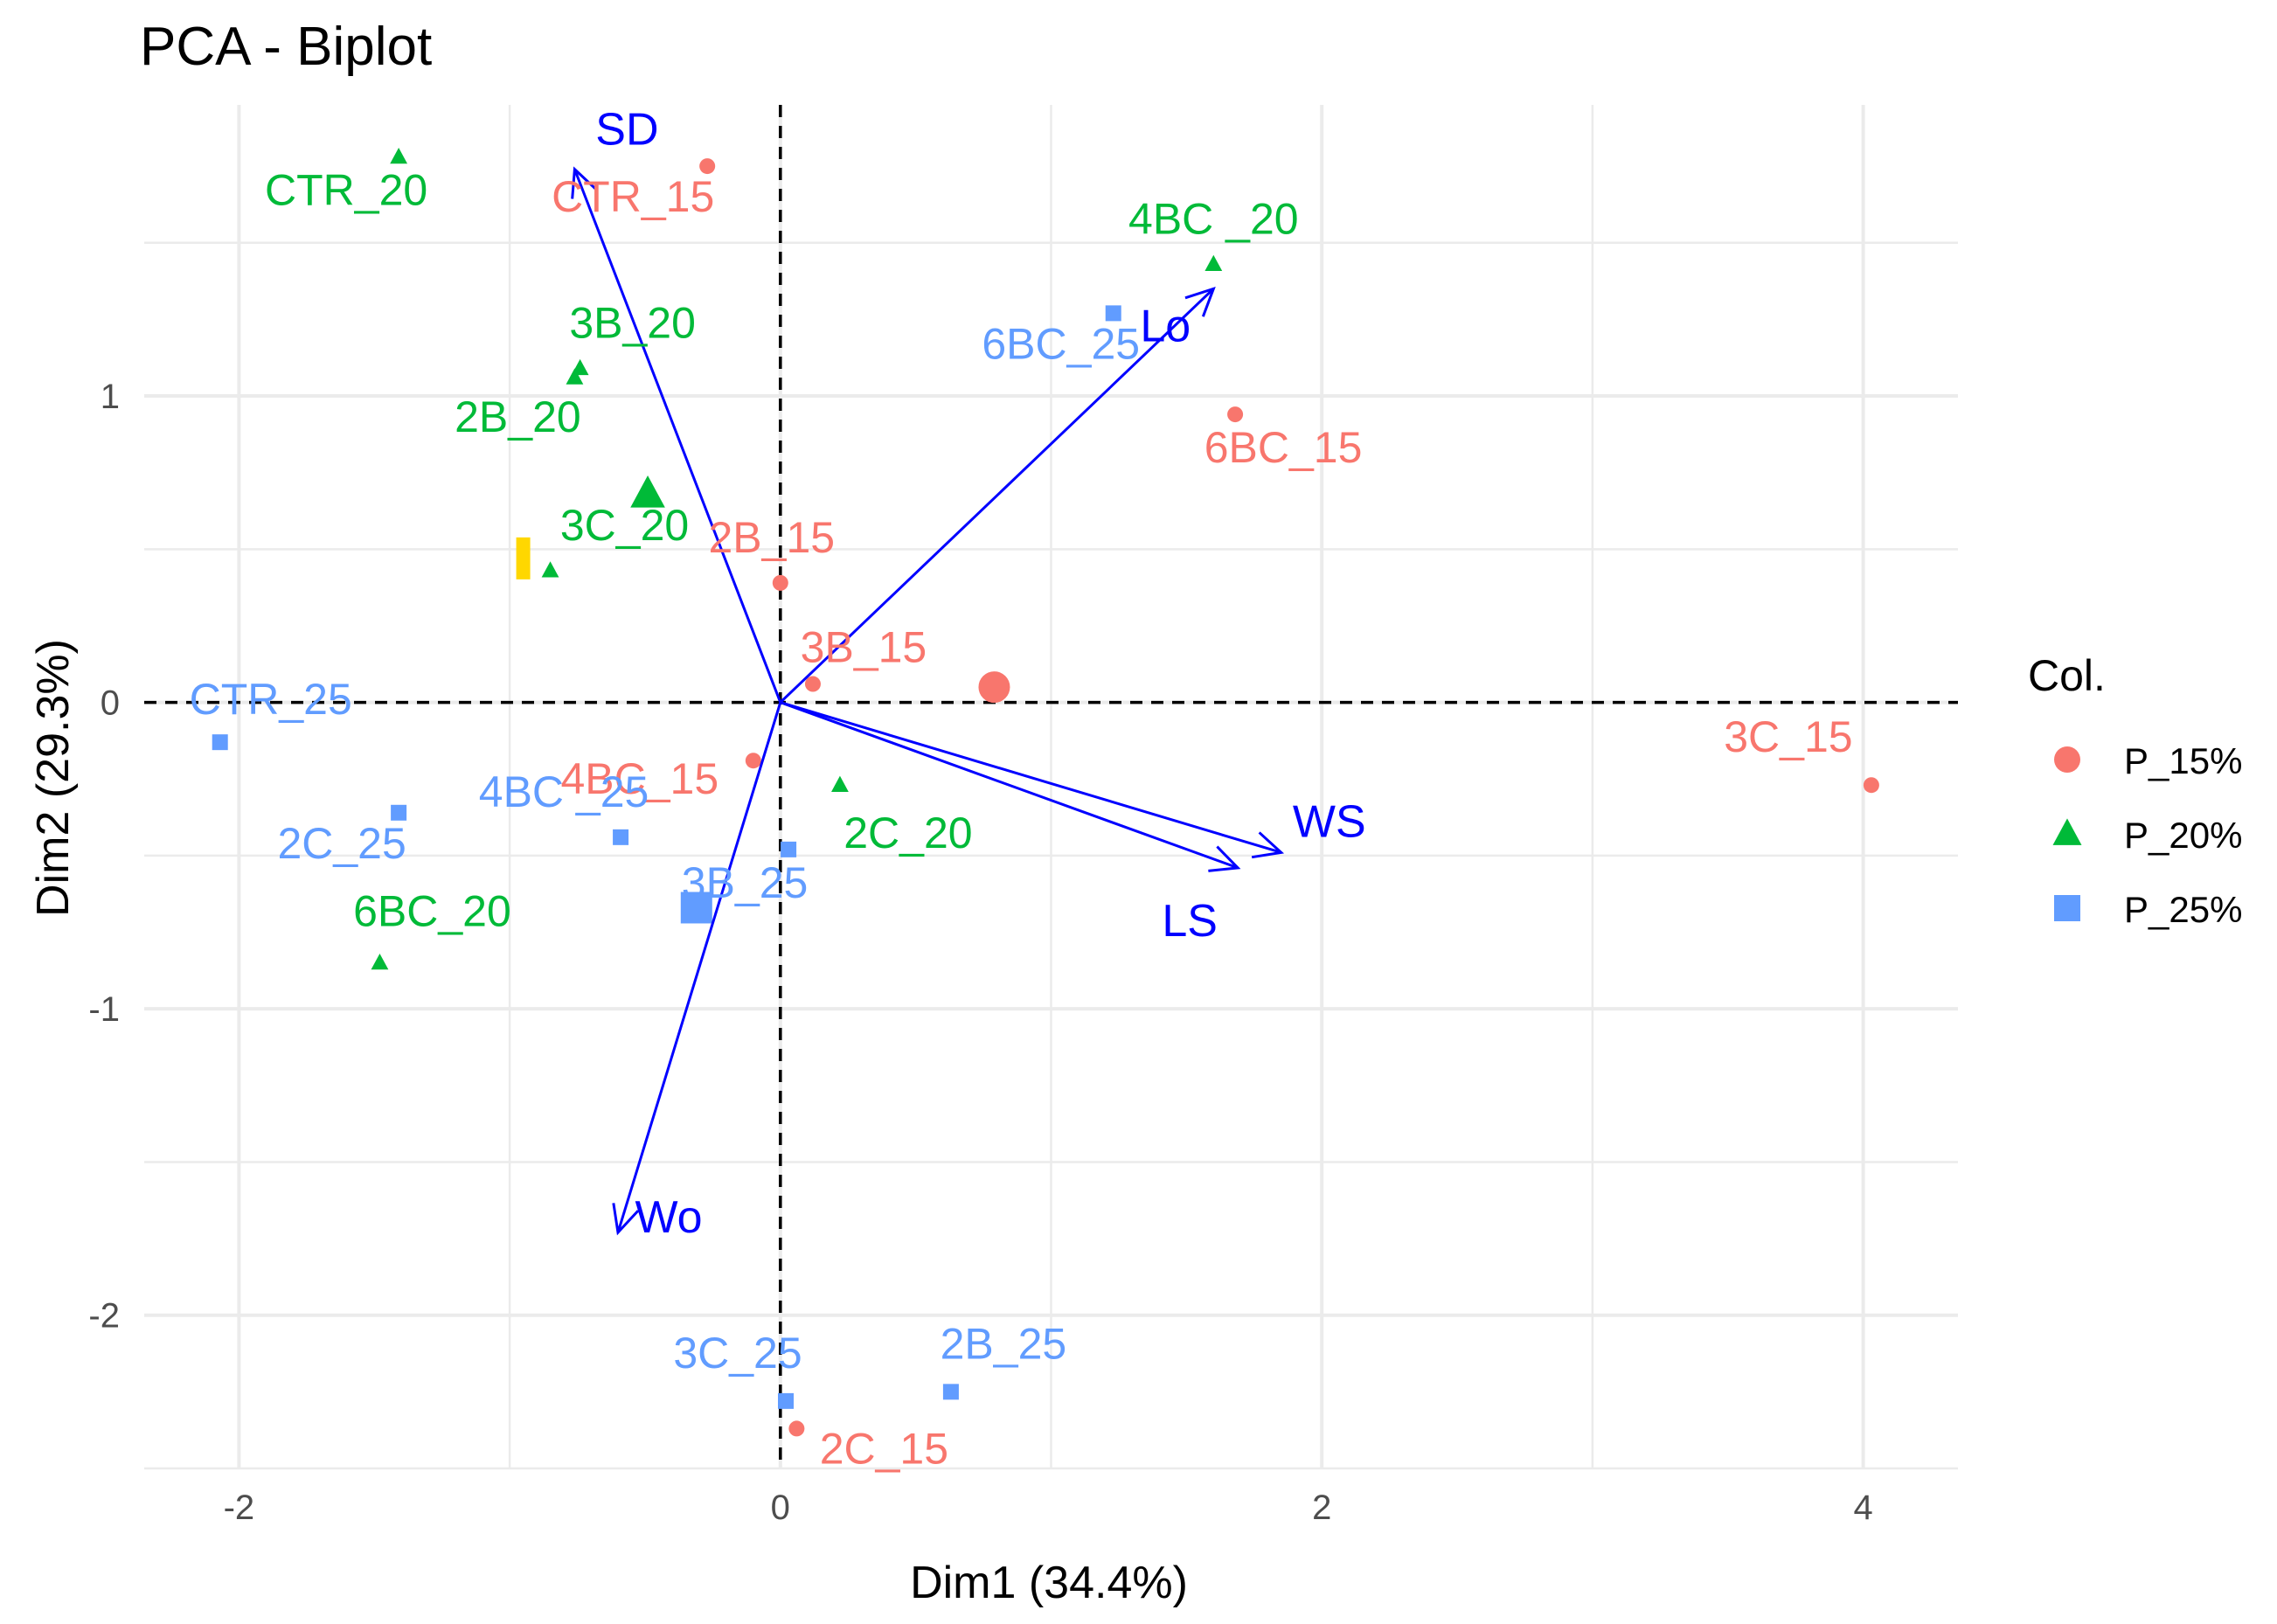 This screenshot has height=1624, width=2277. I want to click on x-tick-label: 2, so click(1321, 1508).